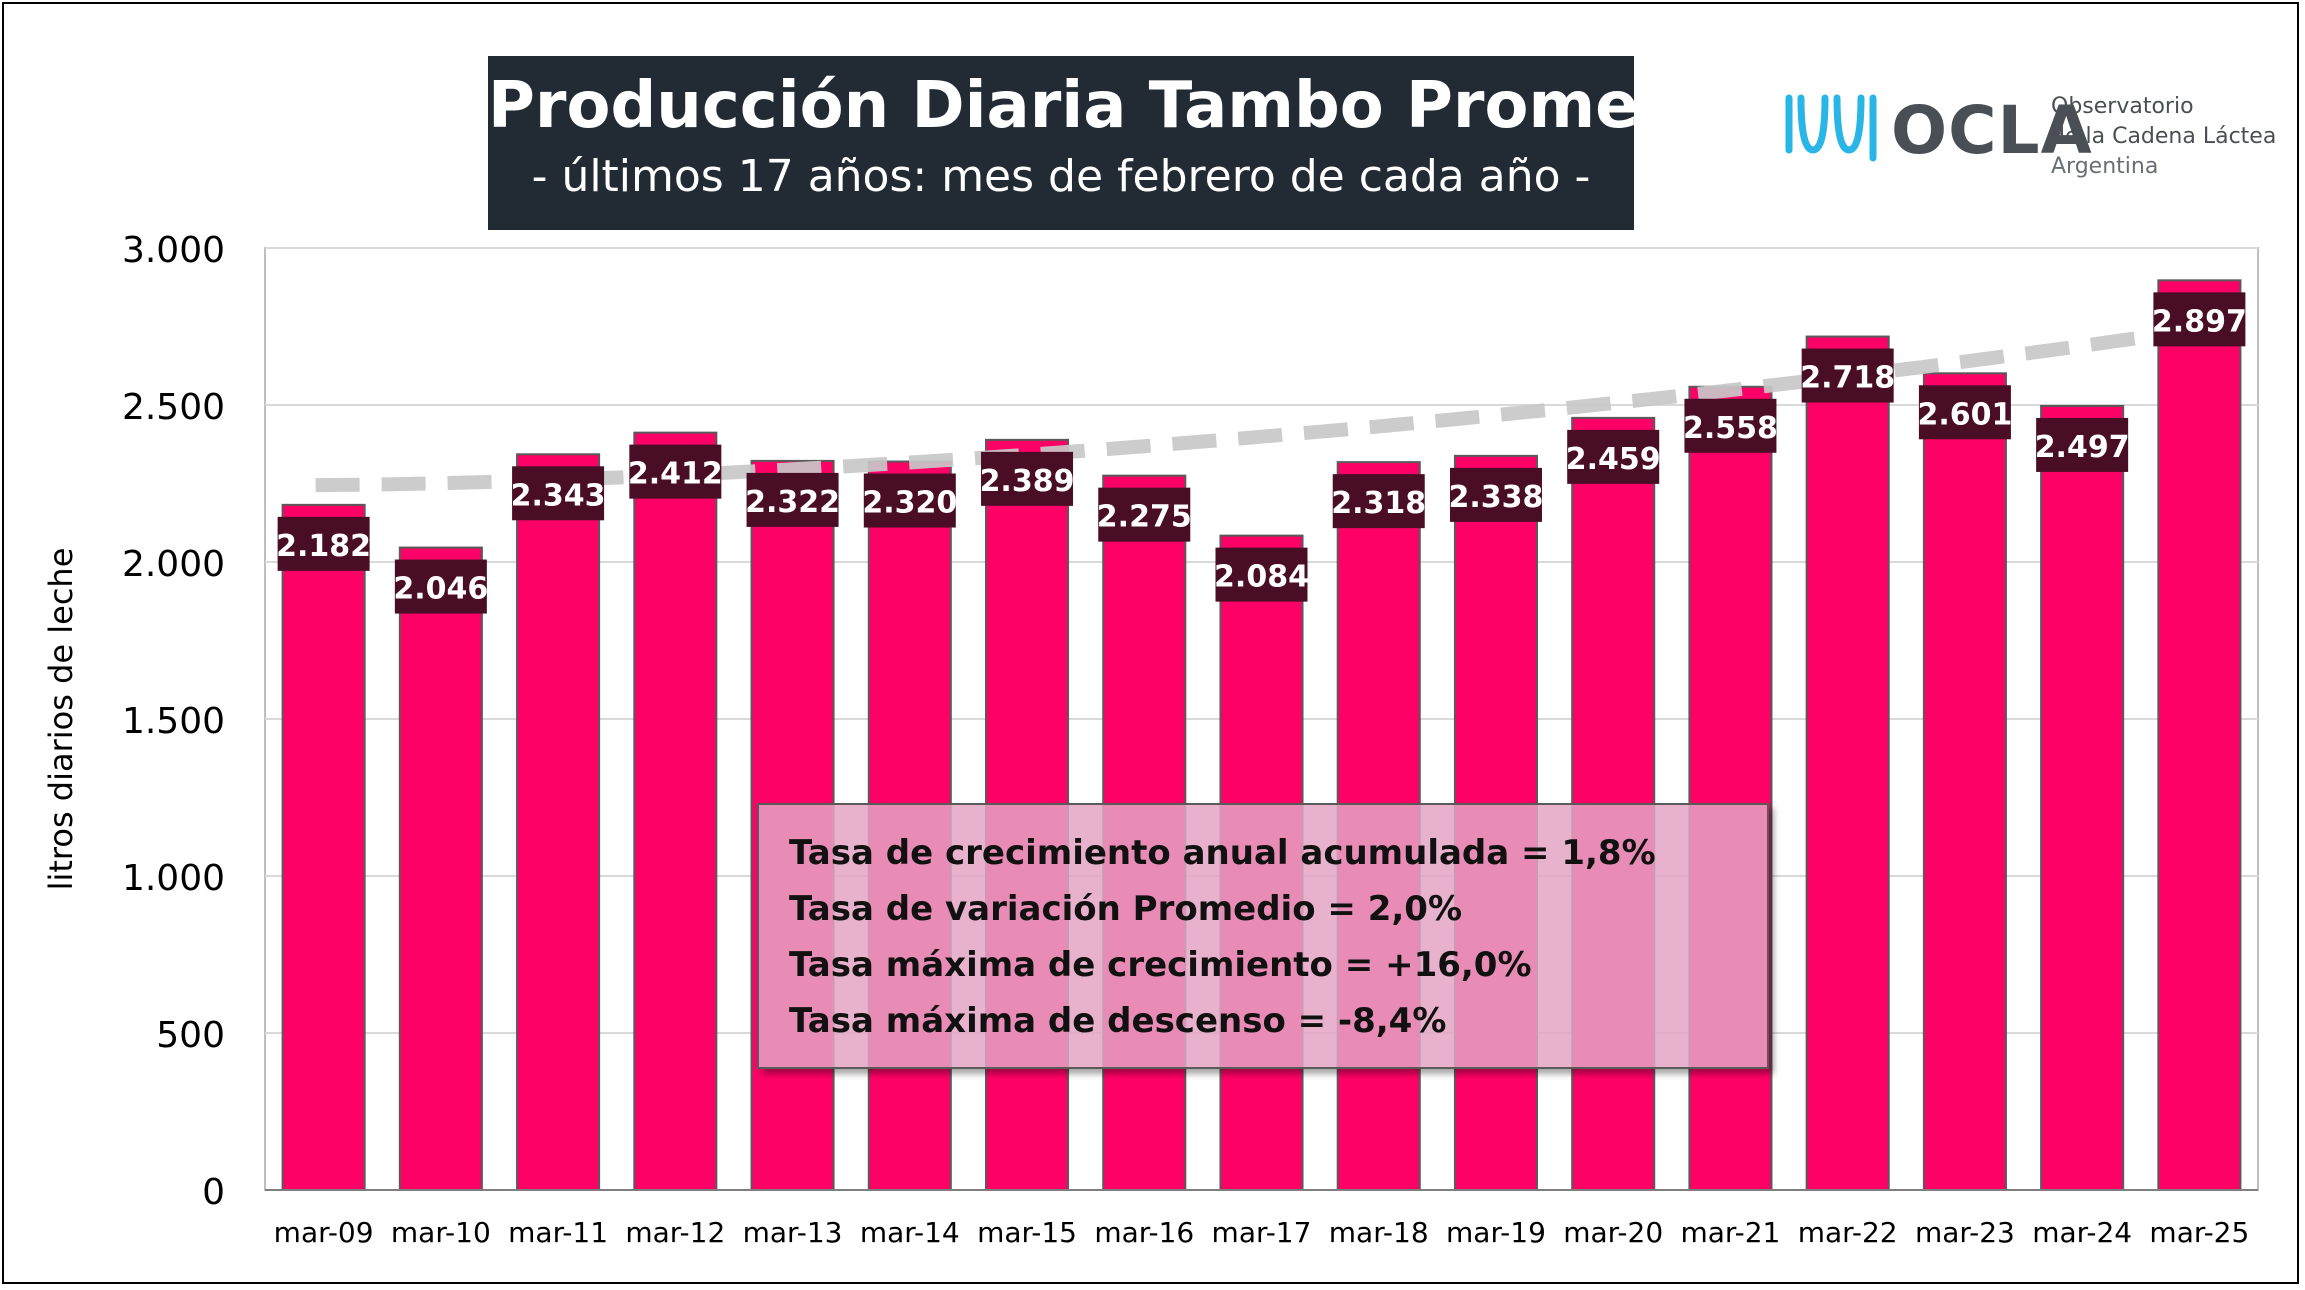 The height and width of the screenshot is (1290, 2305). Describe the element at coordinates (1848, 1232) in the screenshot. I see `x-tick-label: mar-22` at that location.